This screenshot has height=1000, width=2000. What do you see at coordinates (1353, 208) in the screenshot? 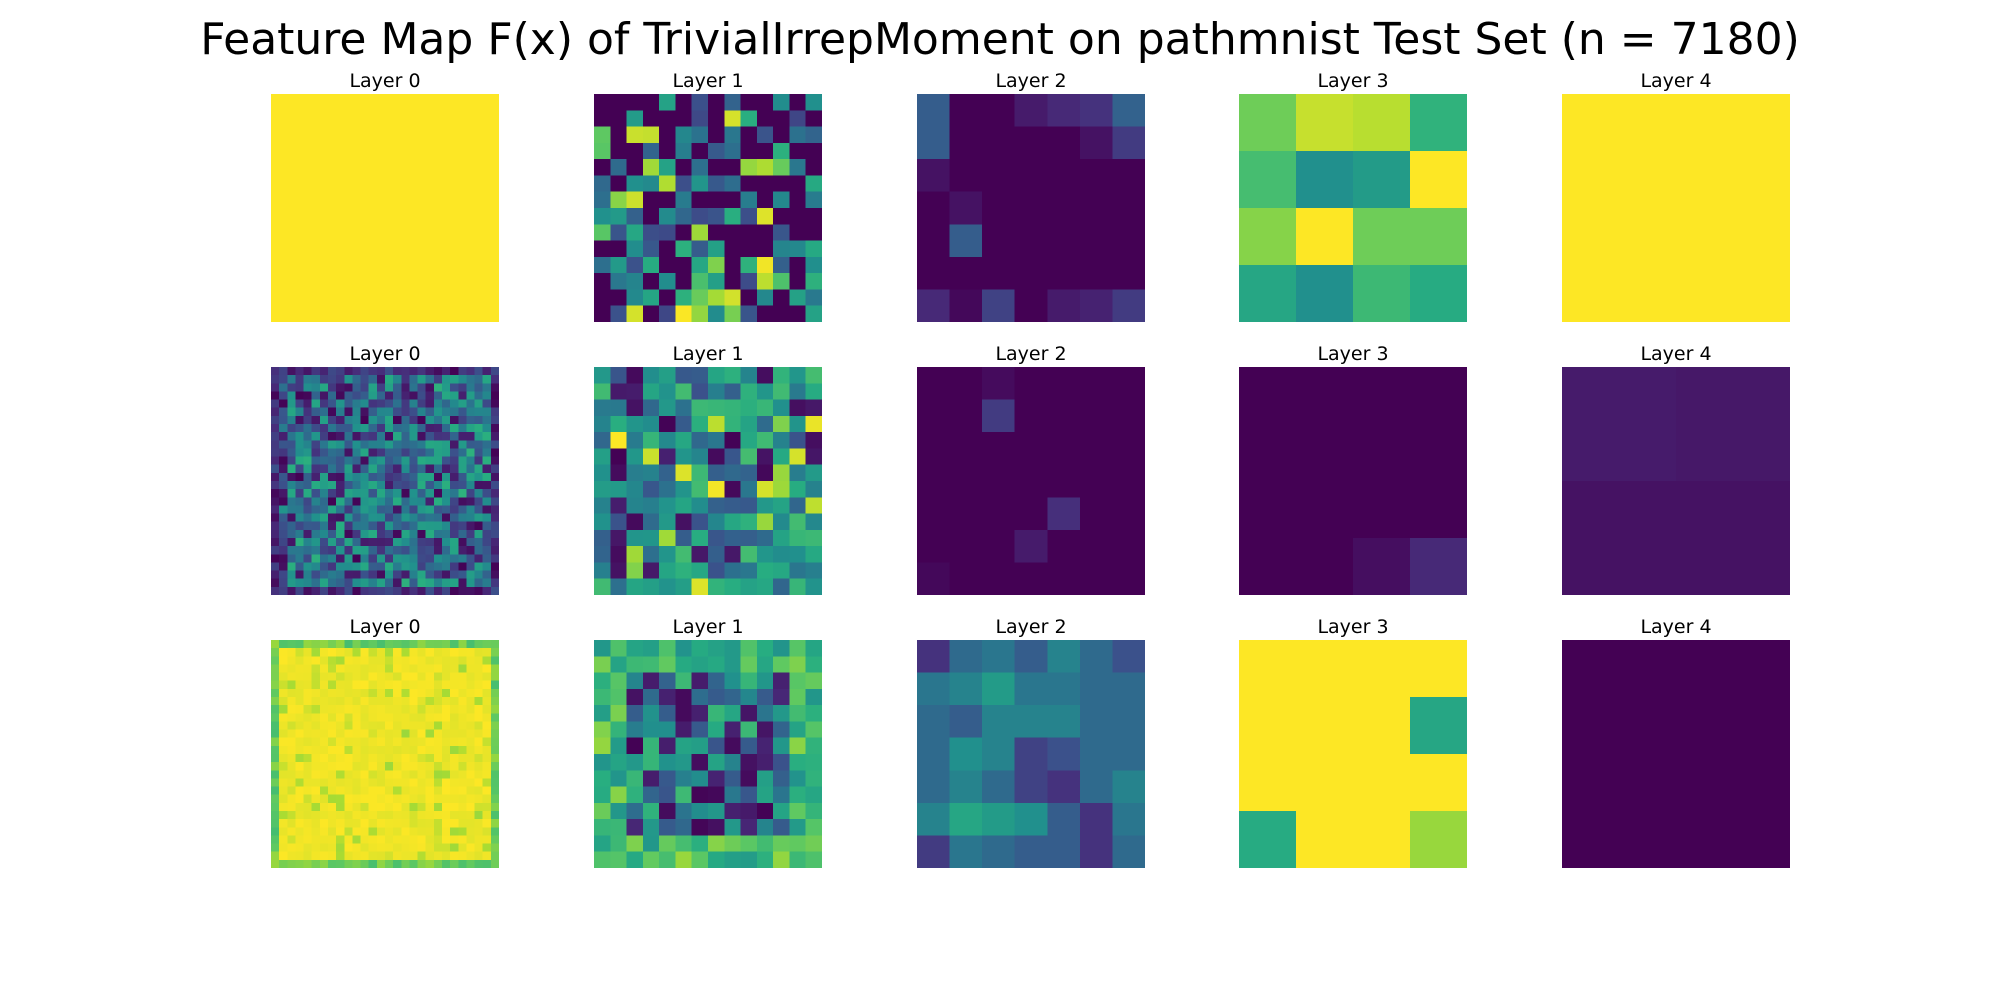
I see `heatmap` at bounding box center [1353, 208].